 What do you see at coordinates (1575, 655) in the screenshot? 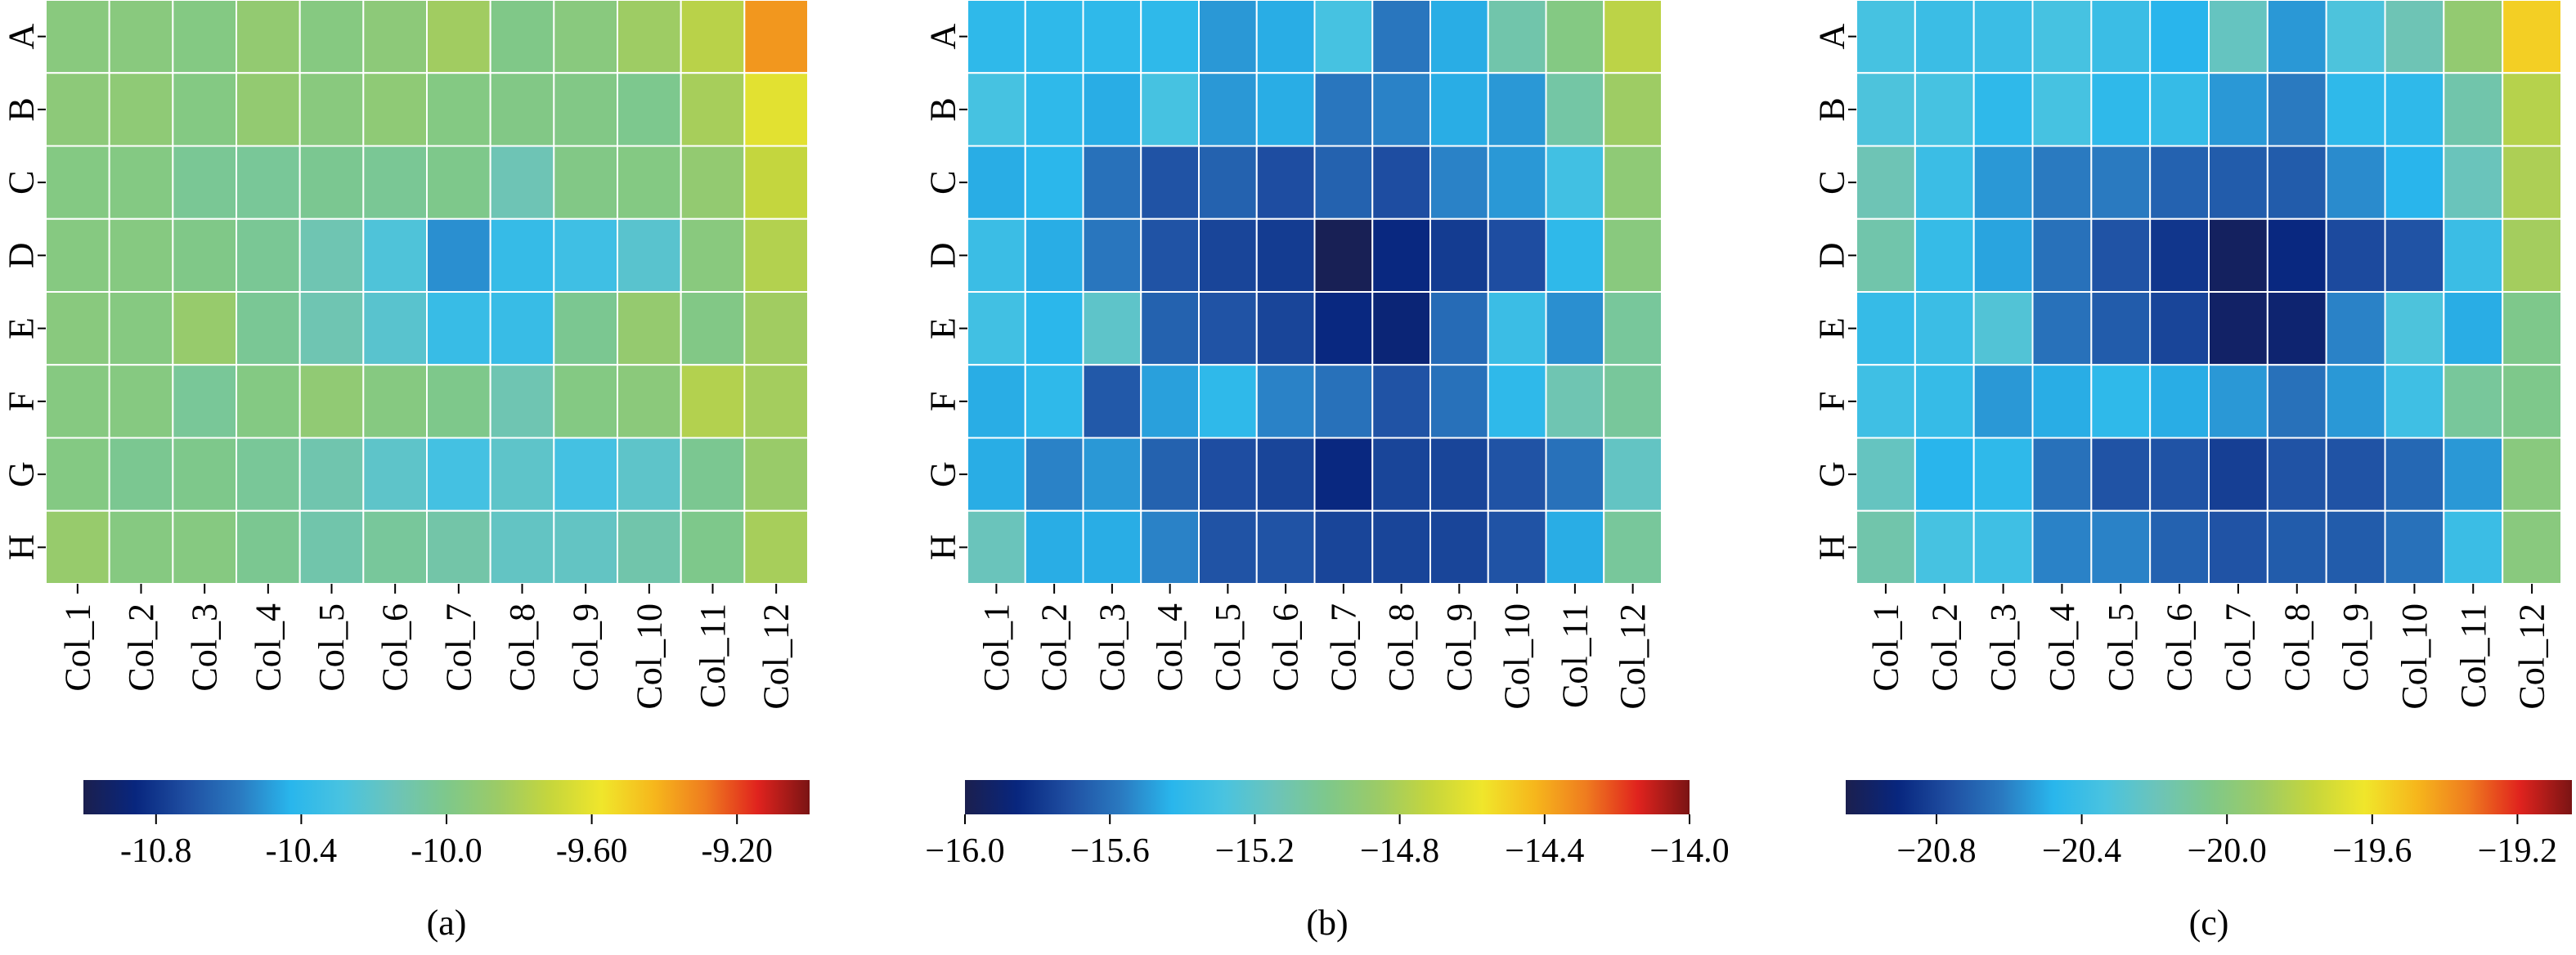
I see `col-label-Col_11: Col_11` at bounding box center [1575, 655].